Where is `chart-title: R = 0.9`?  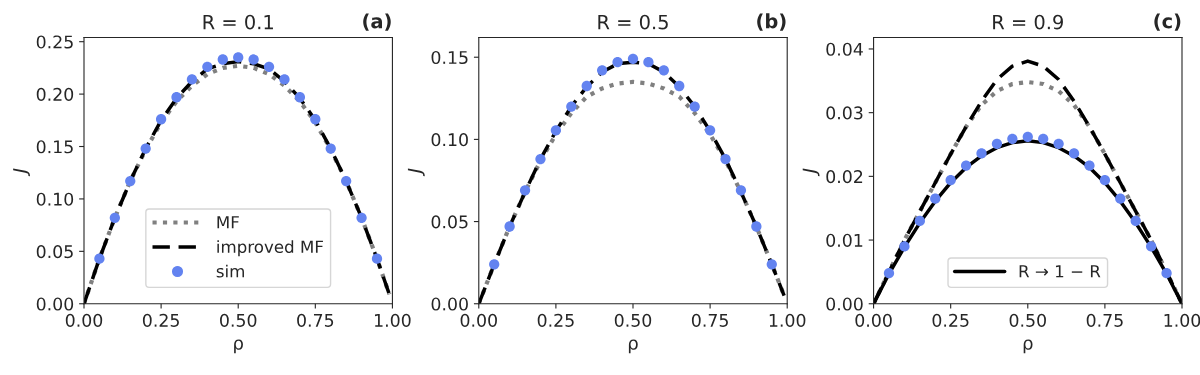
chart-title: R = 0.9 is located at coordinates (1028, 22).